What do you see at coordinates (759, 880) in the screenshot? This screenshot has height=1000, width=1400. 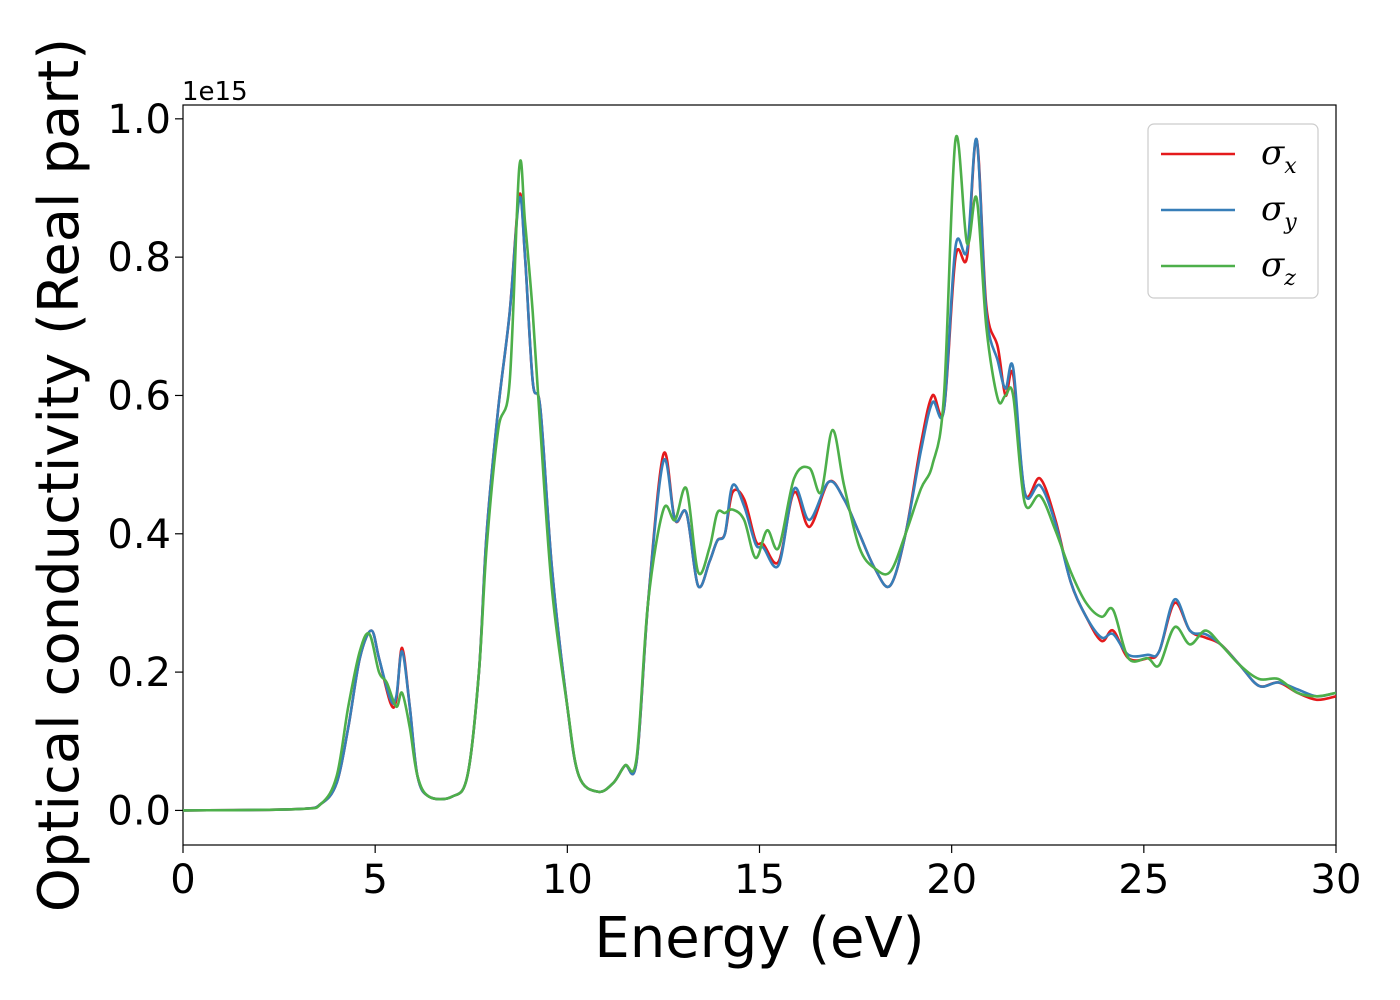 I see `x-tick-label: 15` at bounding box center [759, 880].